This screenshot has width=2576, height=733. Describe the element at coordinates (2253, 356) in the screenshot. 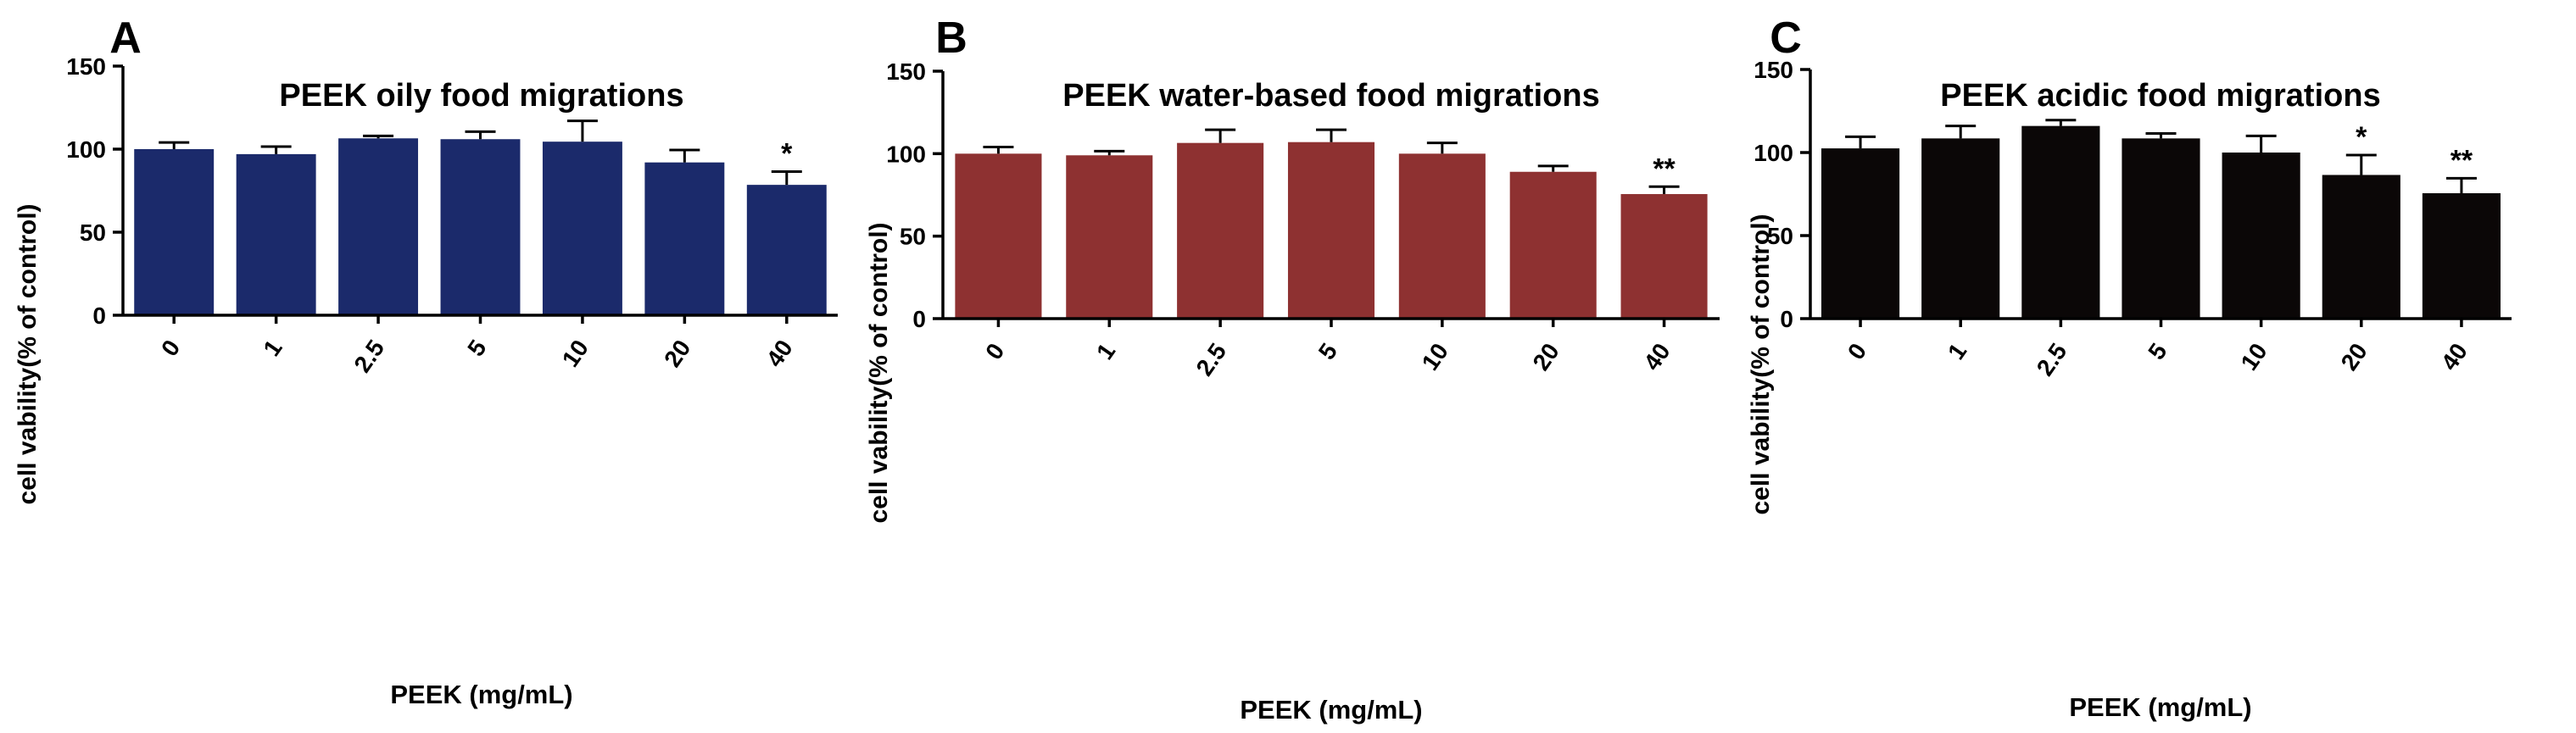

I see `panel-c-x-tick-label: 10` at that location.